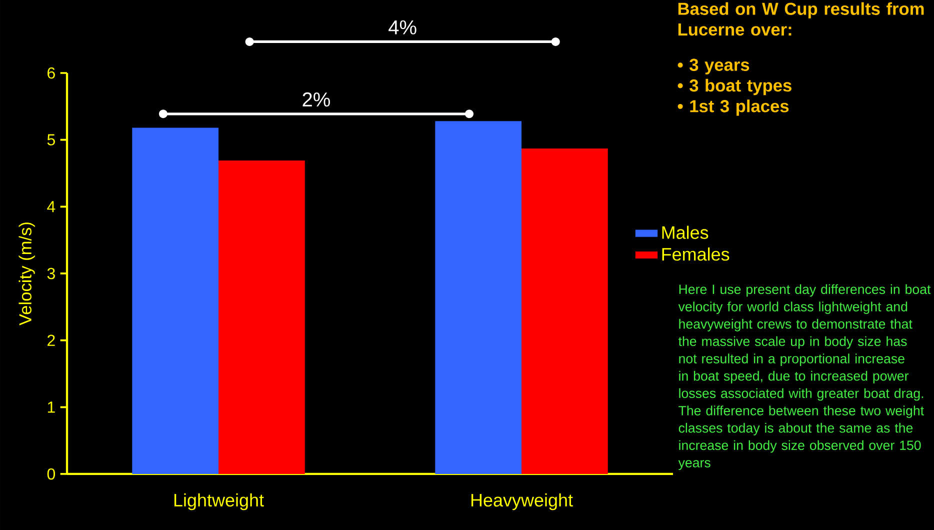 The height and width of the screenshot is (530, 934). I want to click on y-tick-label: 6, so click(51, 73).